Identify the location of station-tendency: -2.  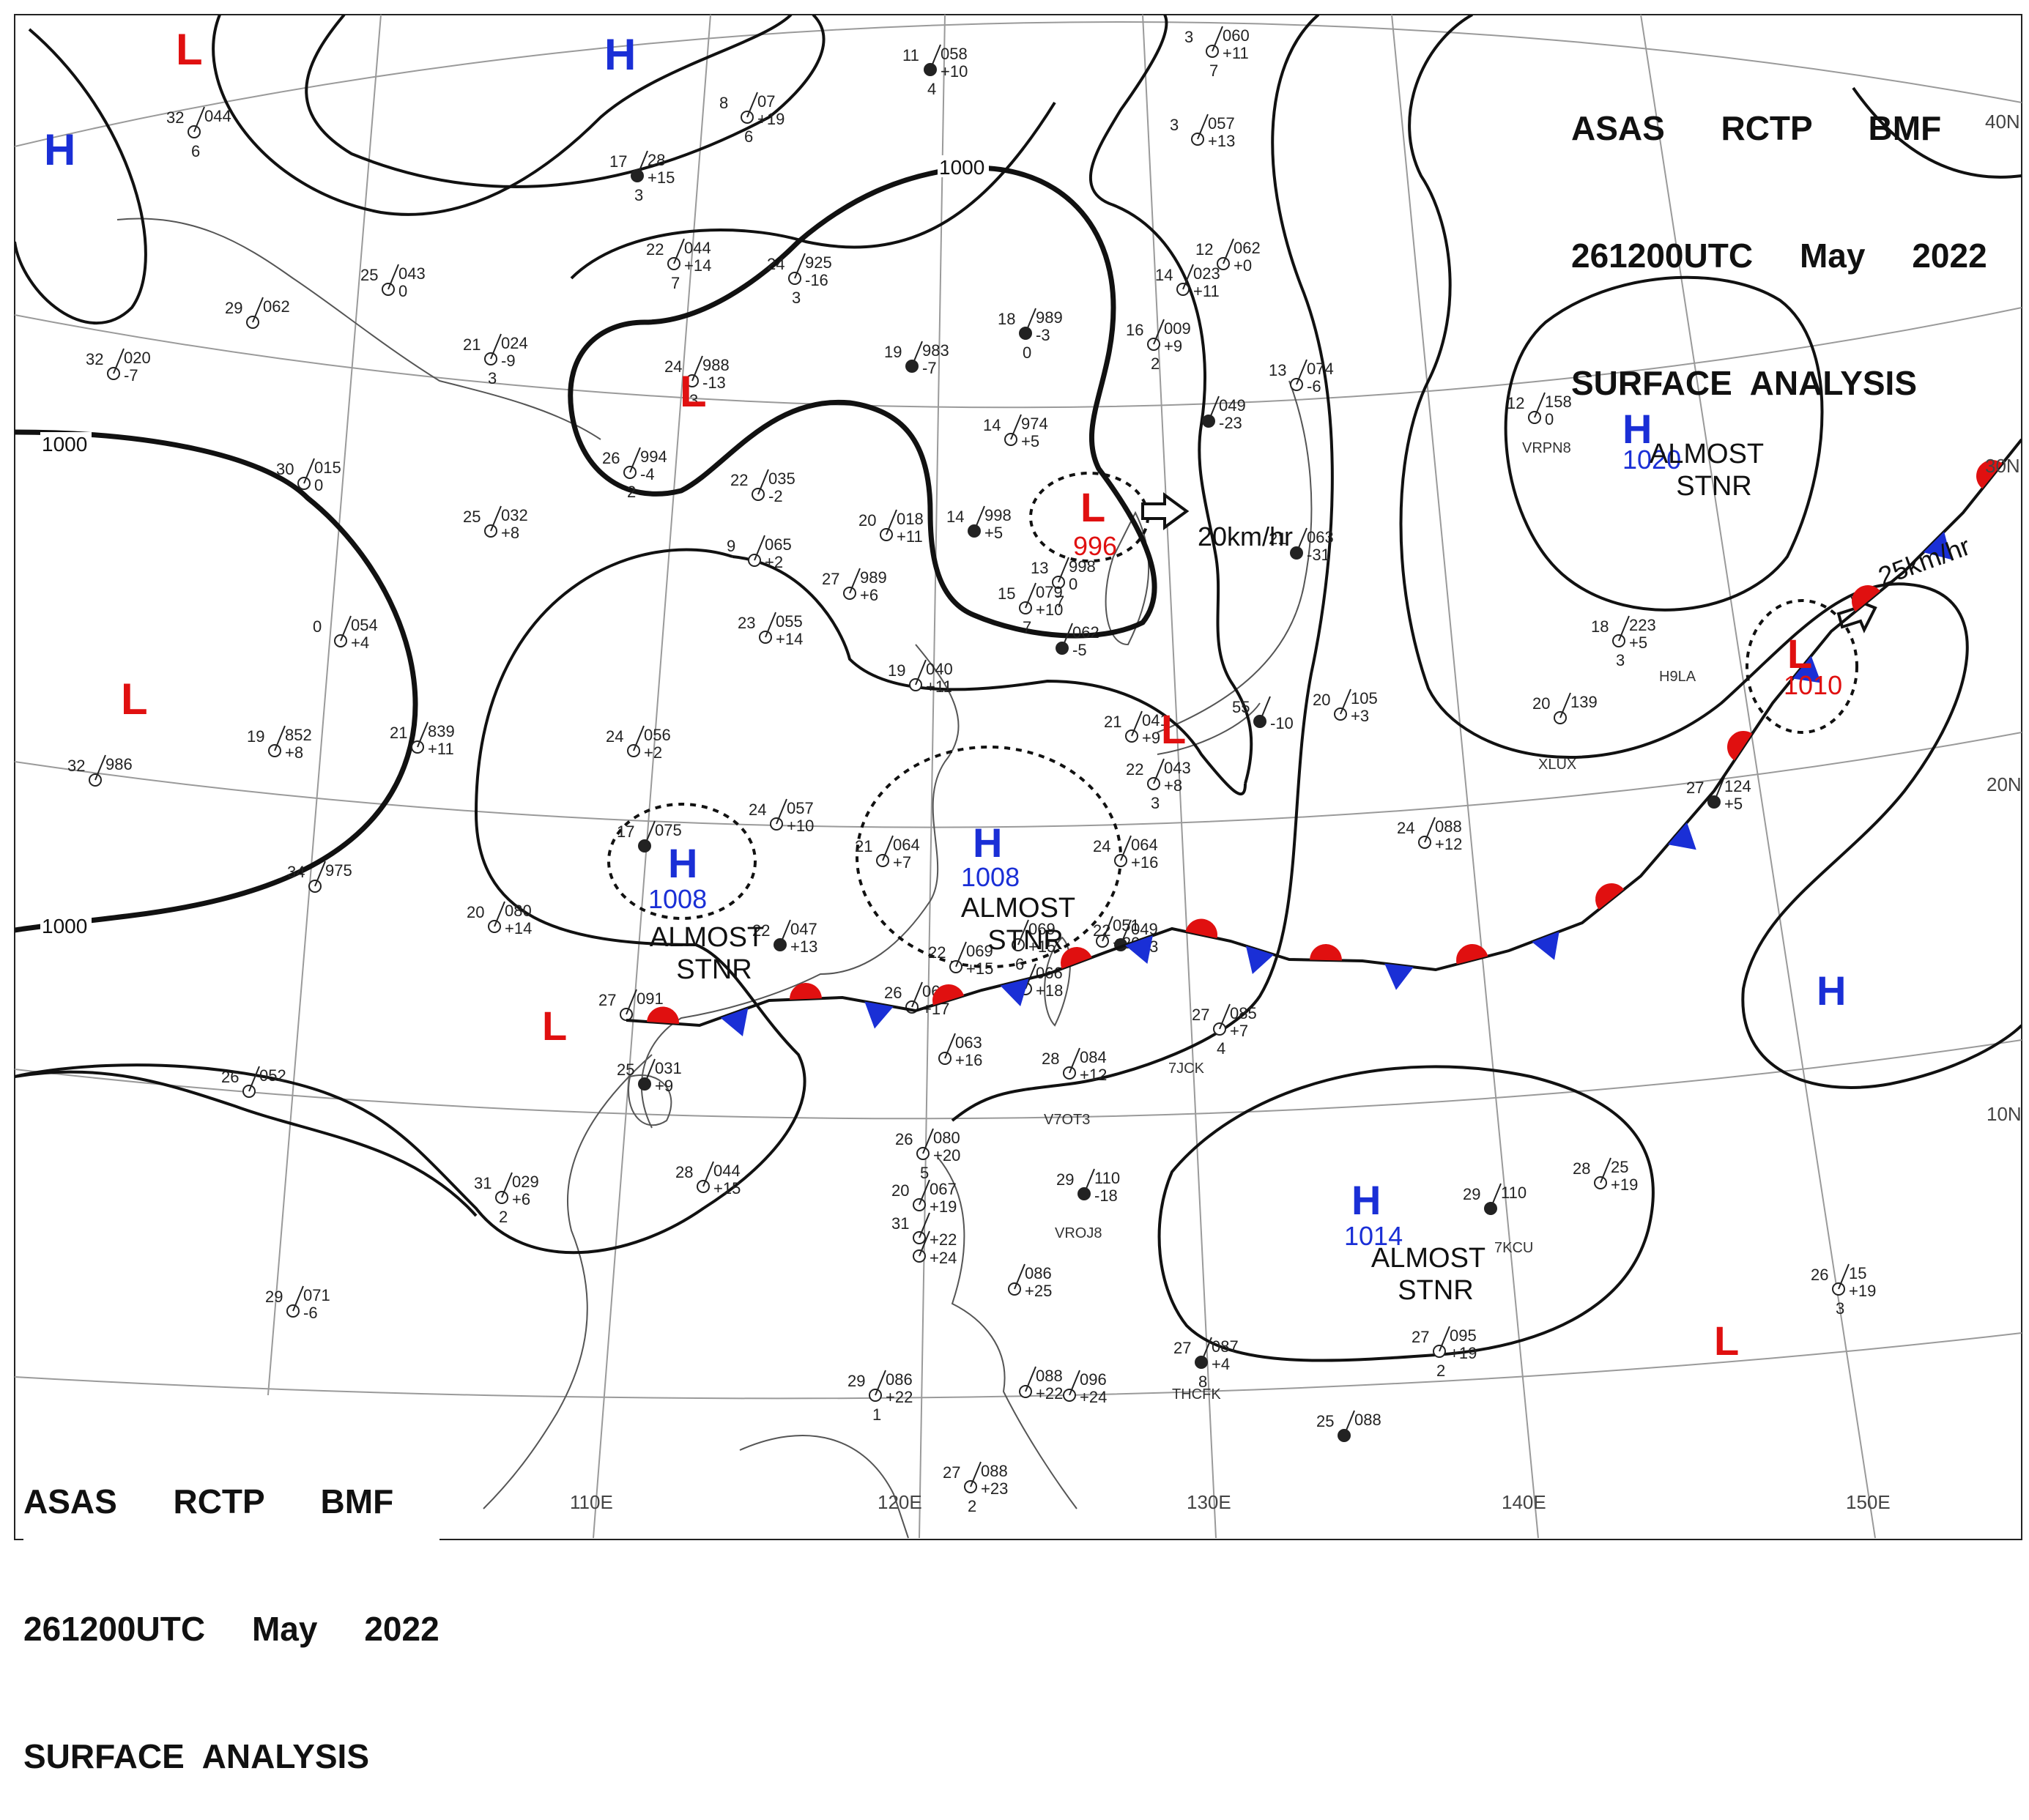
(775, 496).